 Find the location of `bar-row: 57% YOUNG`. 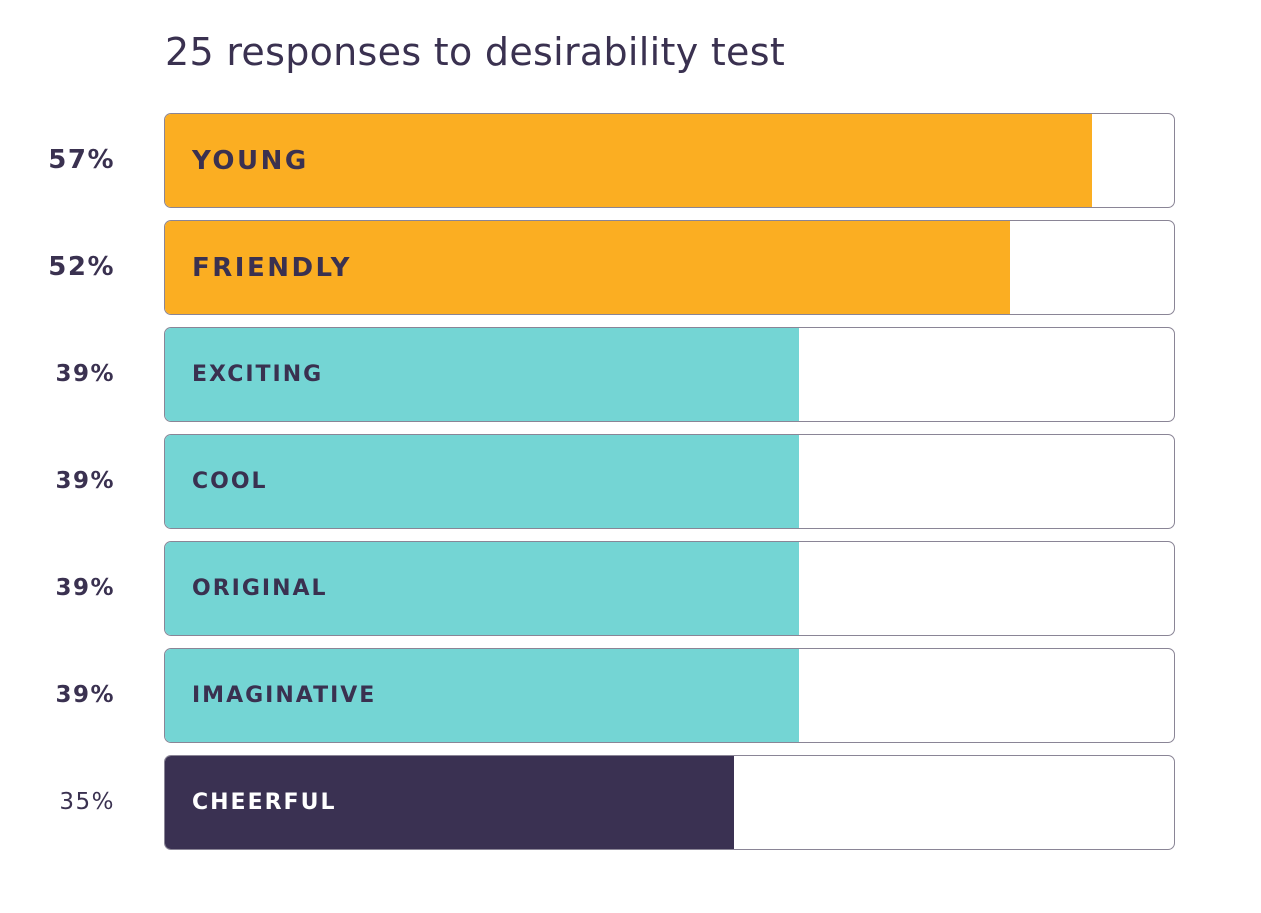

bar-row: 57% YOUNG is located at coordinates (630, 160).